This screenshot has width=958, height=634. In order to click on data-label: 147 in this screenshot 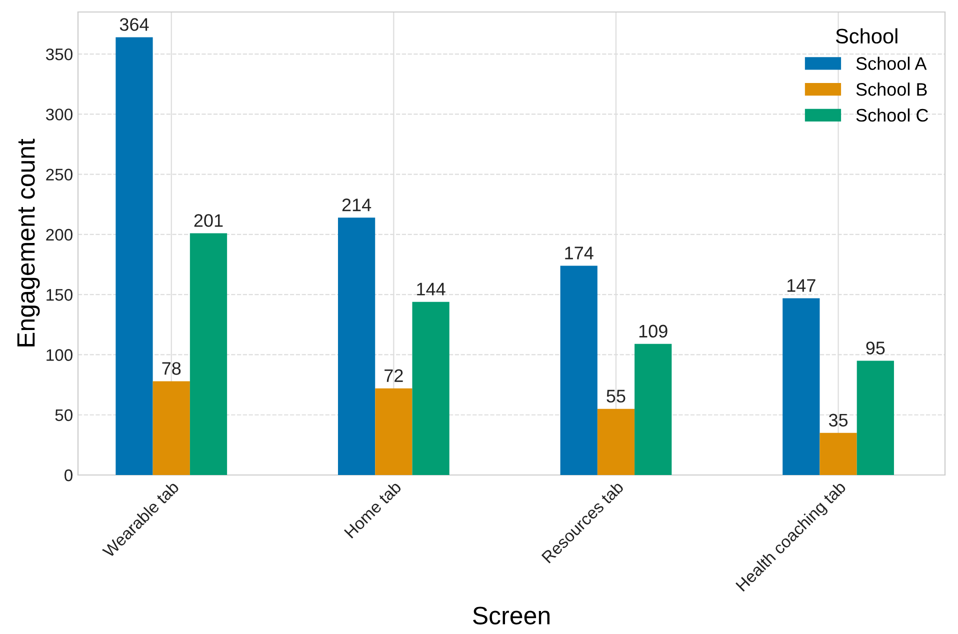, I will do `click(801, 285)`.